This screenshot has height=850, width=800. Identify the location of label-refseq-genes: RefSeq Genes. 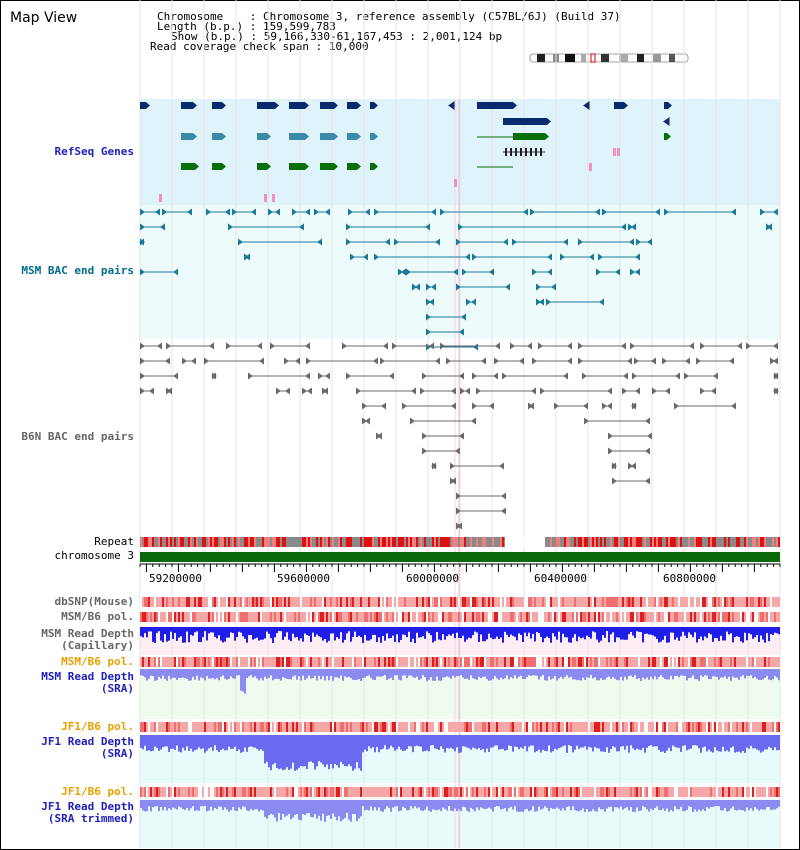
(94, 151).